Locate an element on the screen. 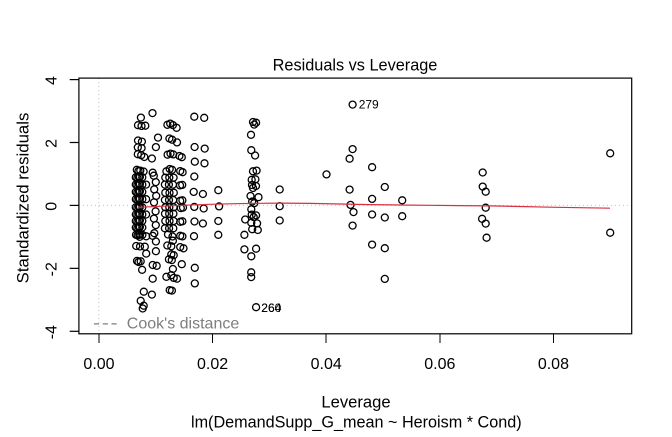  svg-text:lm(DemandSupp_G_mean ~ Heroism: lm(DemandSupp_G_mean ~ Heroism * Cond) is located at coordinates (356, 423).